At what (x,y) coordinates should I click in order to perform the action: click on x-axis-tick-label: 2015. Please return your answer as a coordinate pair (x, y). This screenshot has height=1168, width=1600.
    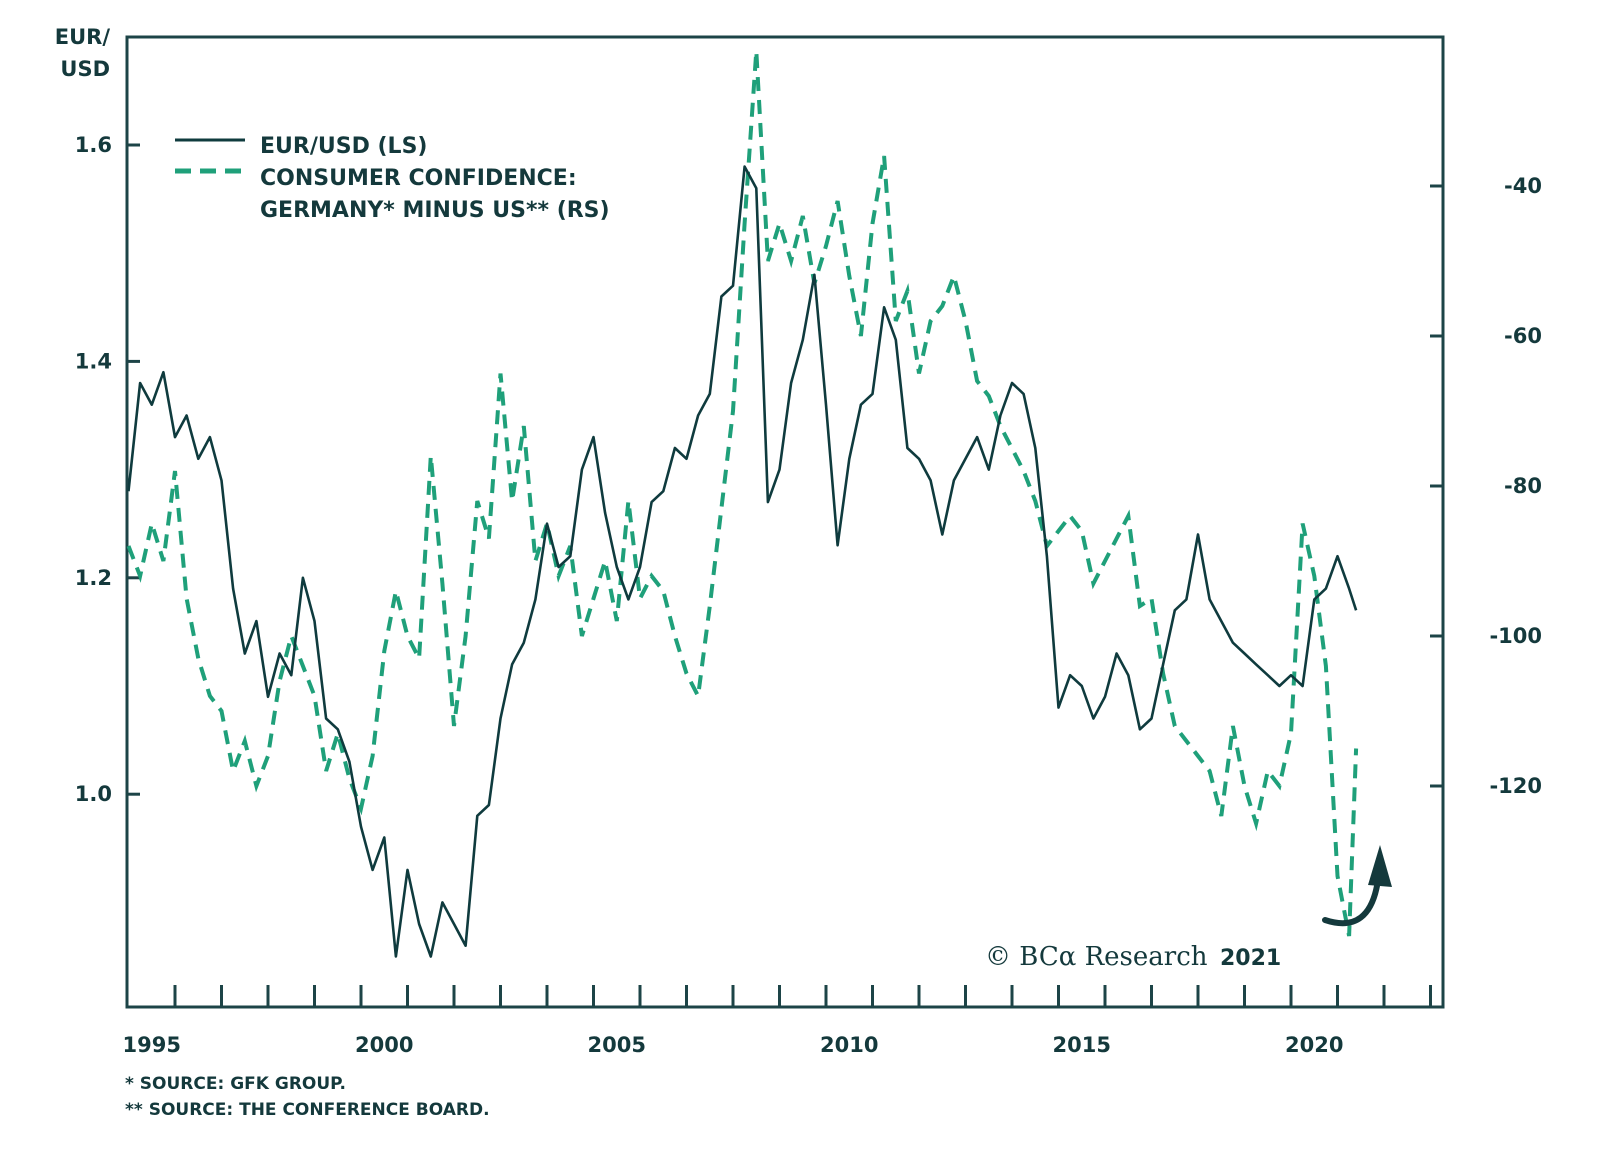
    Looking at the image, I should click on (1082, 1045).